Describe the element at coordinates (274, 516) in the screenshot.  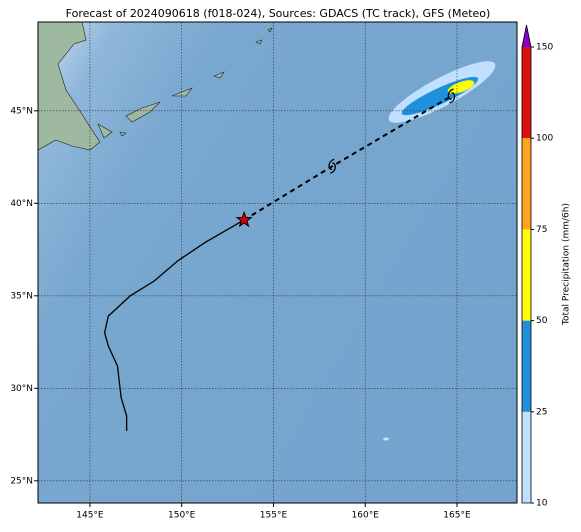
I see `x-tick-label: 155°E` at that location.